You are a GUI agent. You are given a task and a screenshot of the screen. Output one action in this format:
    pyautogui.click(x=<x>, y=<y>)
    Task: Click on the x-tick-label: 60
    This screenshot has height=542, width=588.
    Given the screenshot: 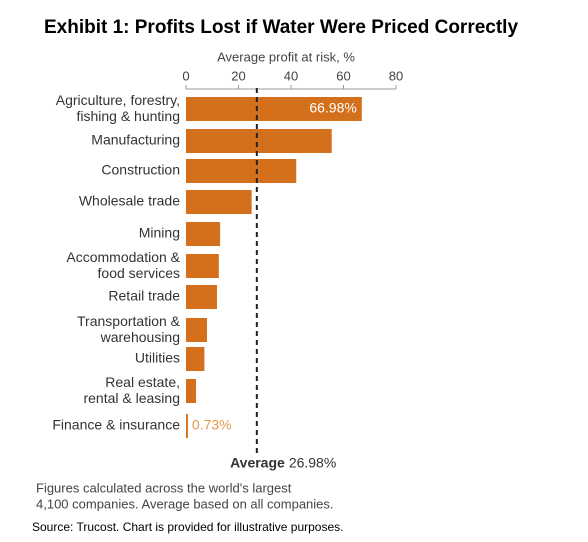 What is the action you would take?
    pyautogui.click(x=343, y=75)
    